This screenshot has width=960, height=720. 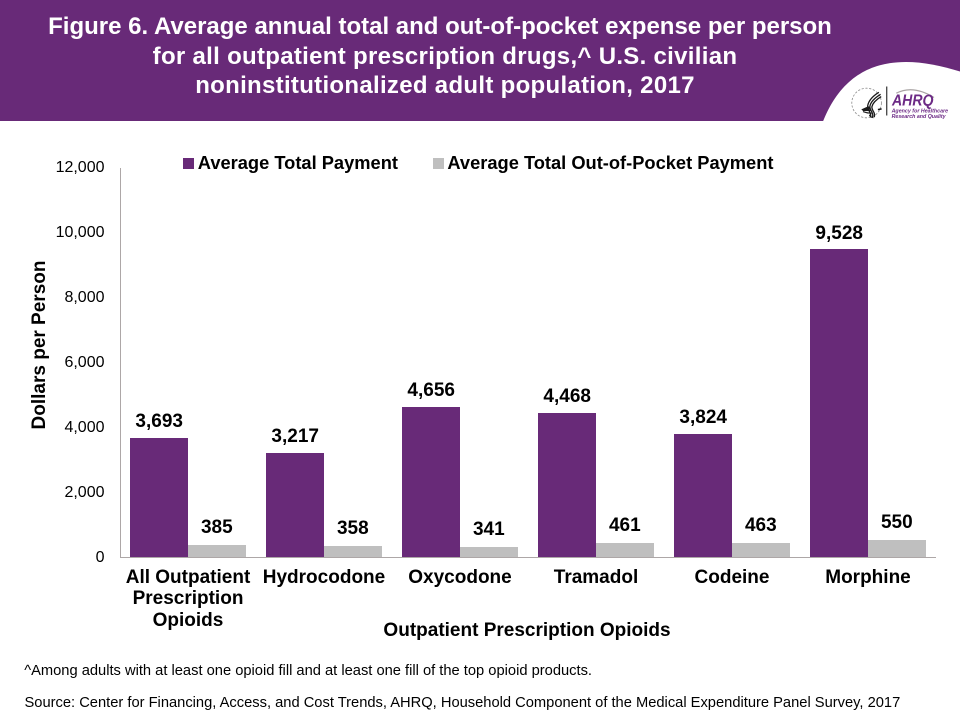 What do you see at coordinates (912, 100) in the screenshot?
I see `svg-text: AHRQ` at bounding box center [912, 100].